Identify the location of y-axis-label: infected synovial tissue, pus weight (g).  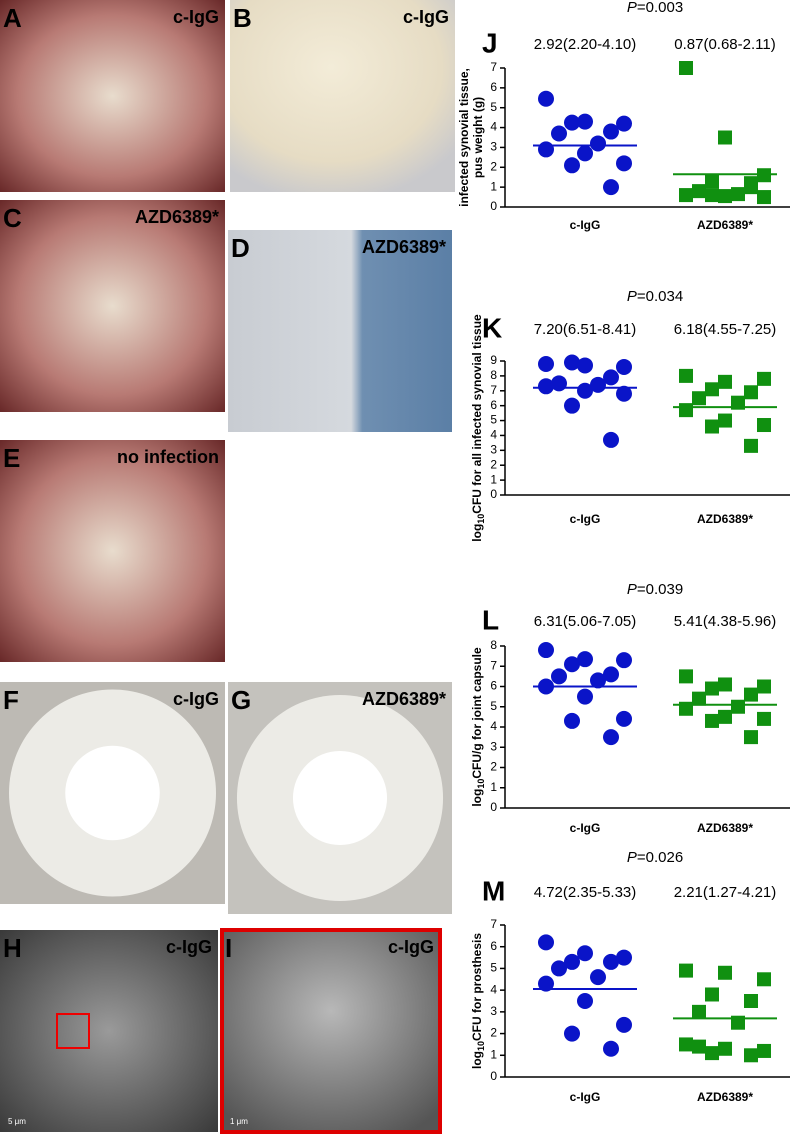
(471, 137).